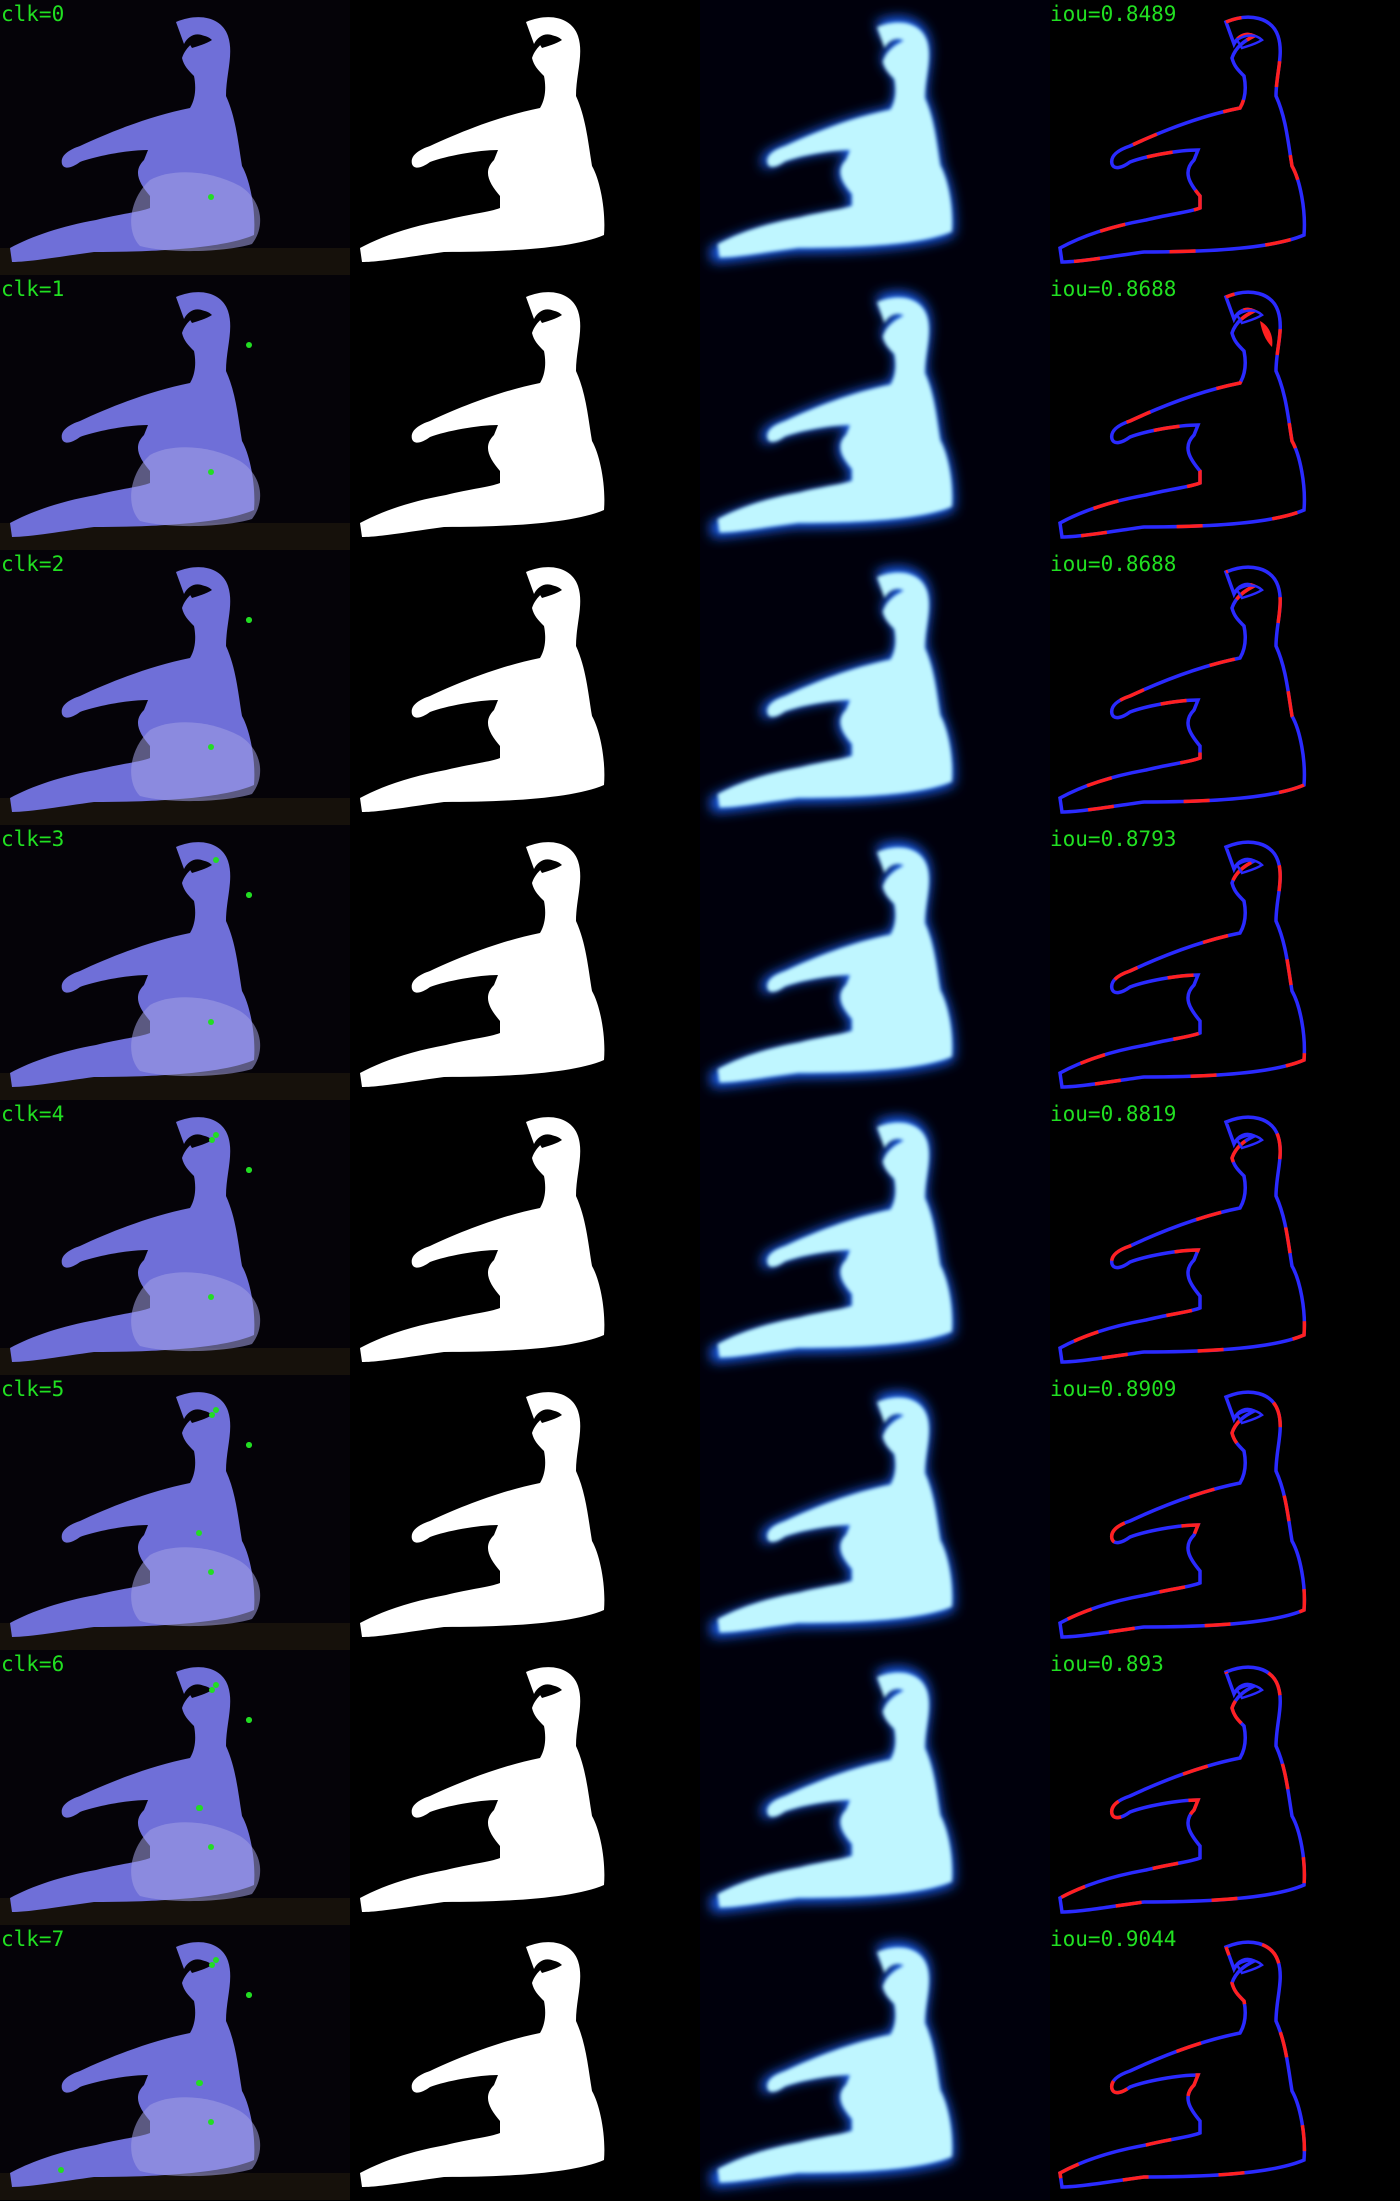 The width and height of the screenshot is (1400, 2201). I want to click on iou-label: iou=0.9044, so click(1113, 1939).